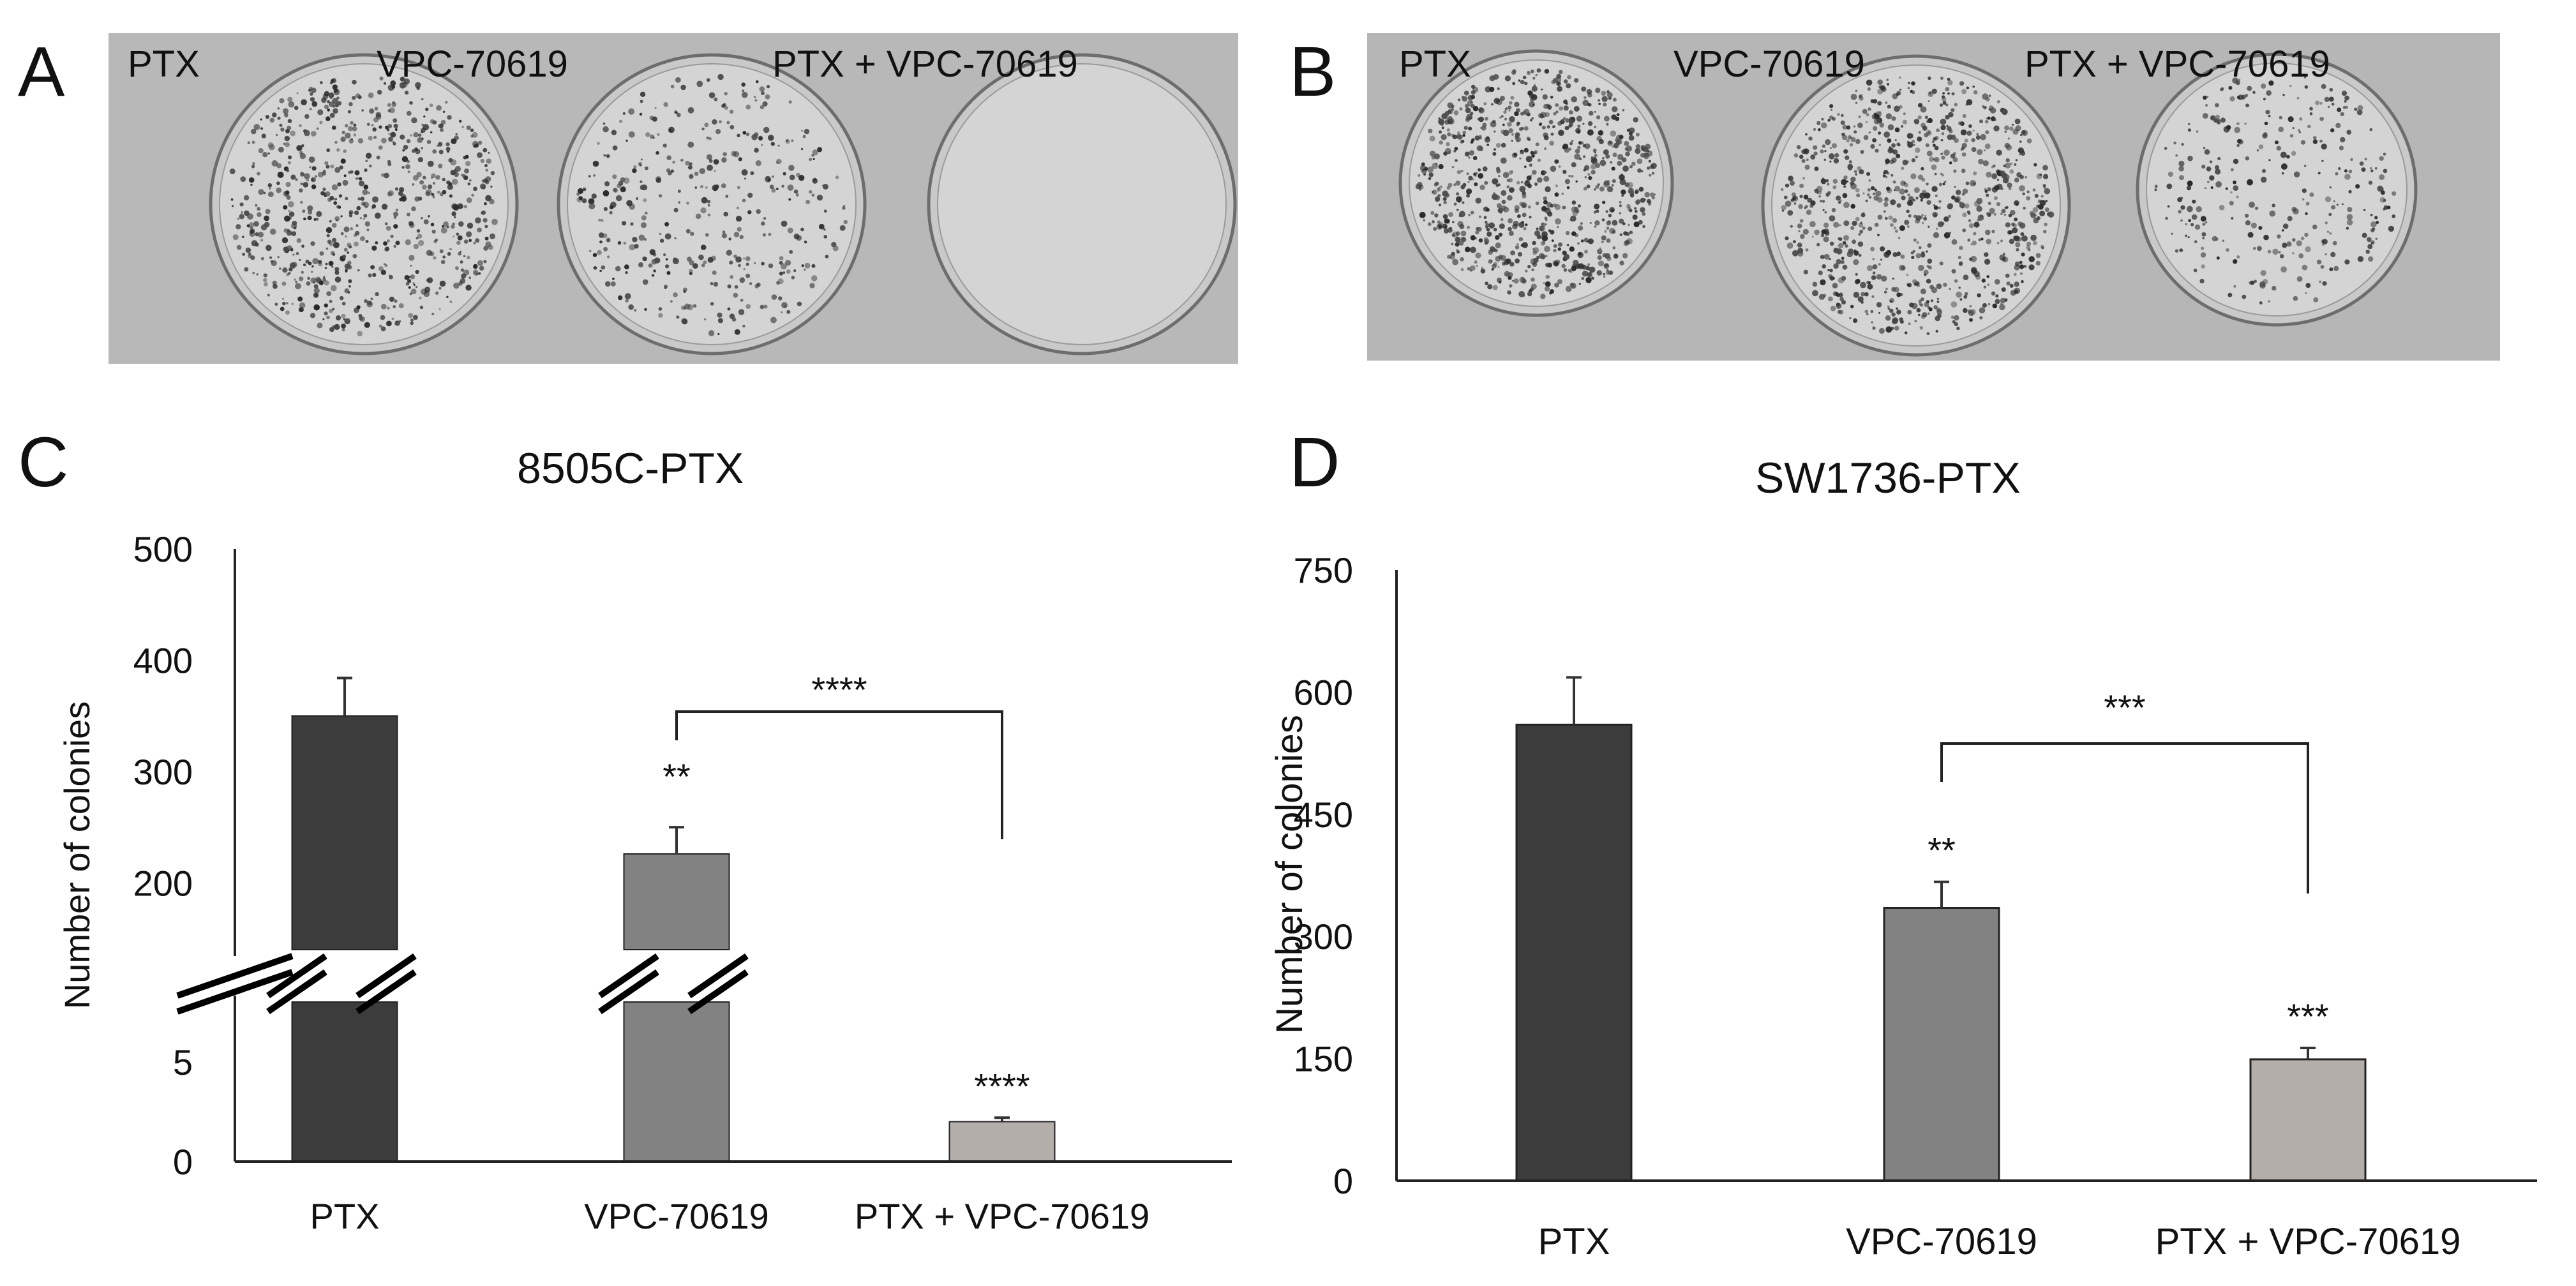  I want to click on significance-bracket, so click(2124, 818).